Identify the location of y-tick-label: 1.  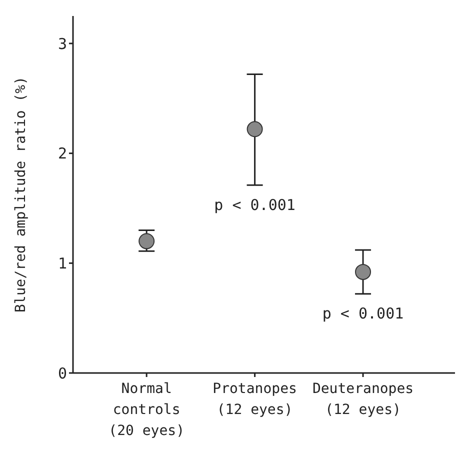
(62, 263).